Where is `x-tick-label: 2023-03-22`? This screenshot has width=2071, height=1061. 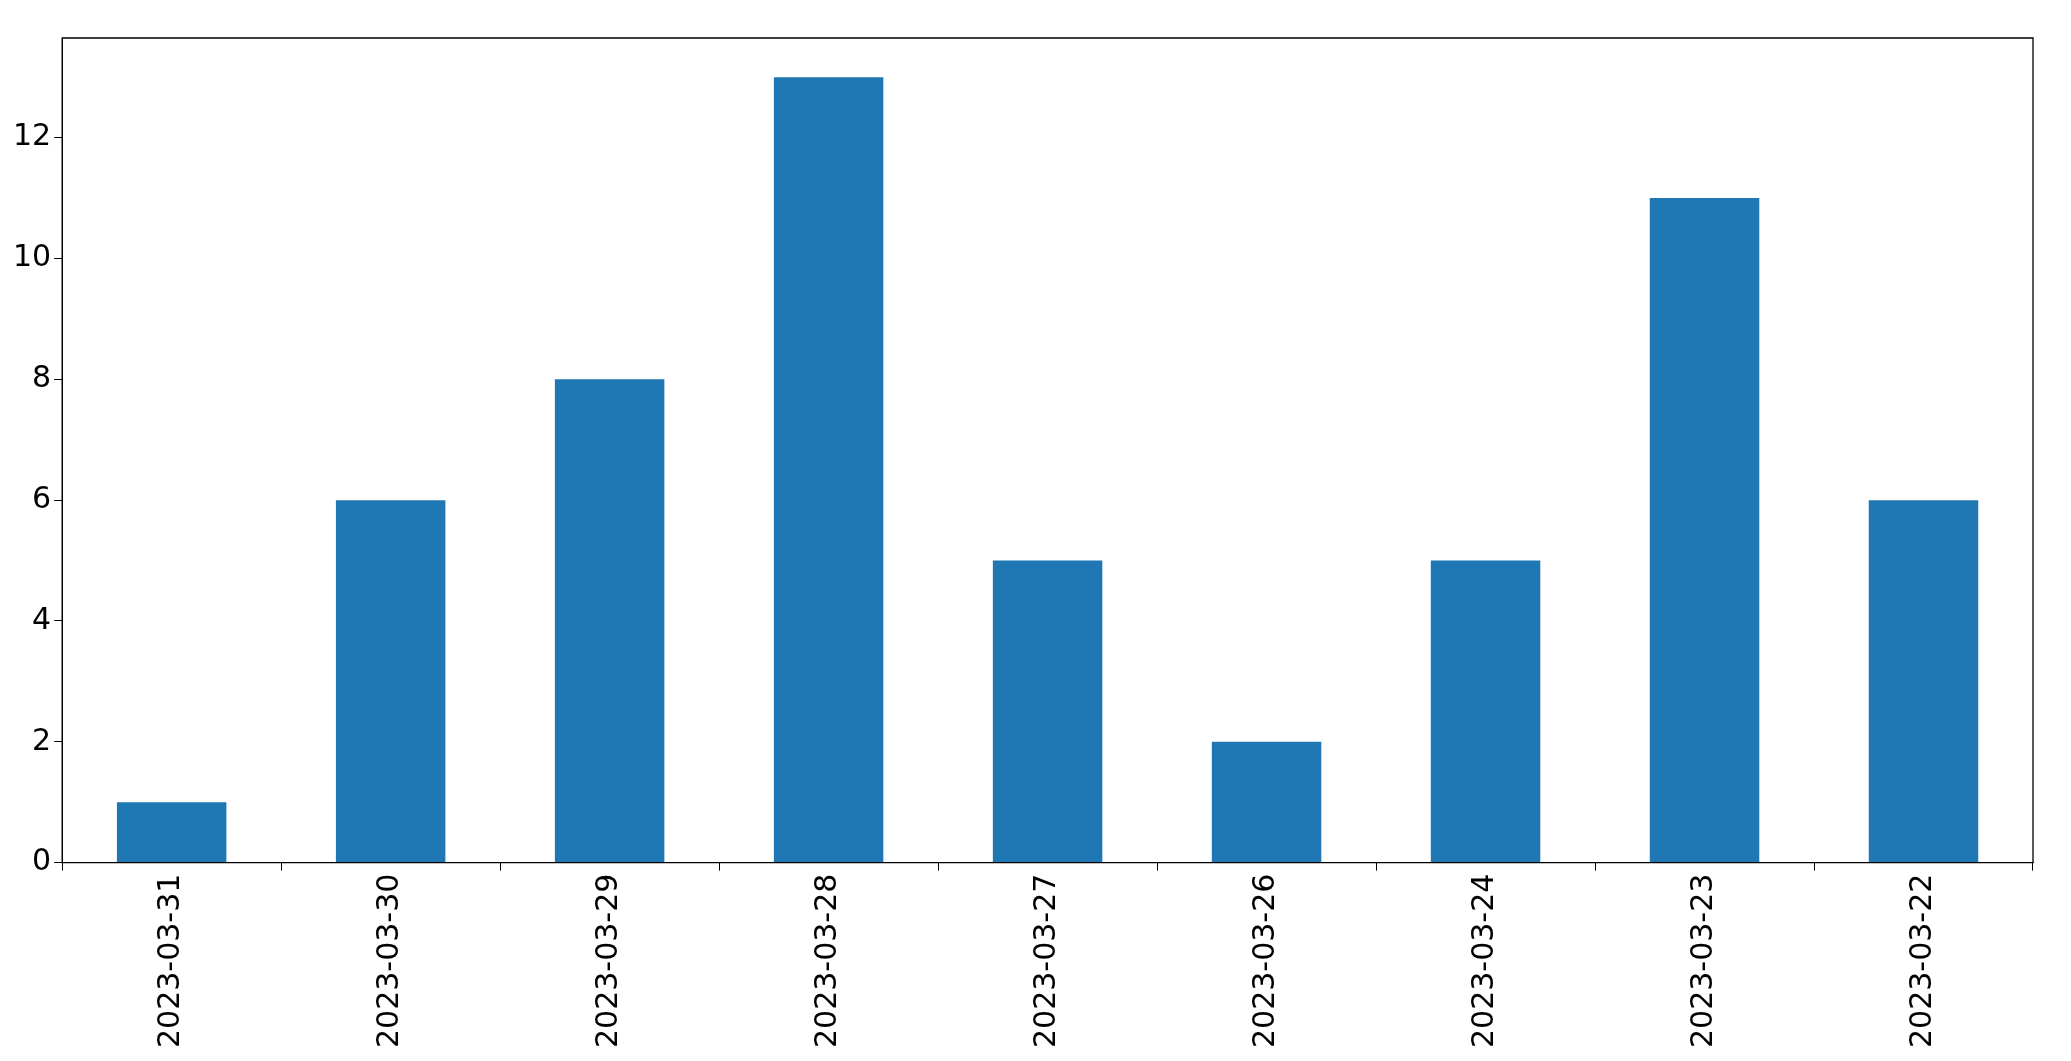 x-tick-label: 2023-03-22 is located at coordinates (1921, 961).